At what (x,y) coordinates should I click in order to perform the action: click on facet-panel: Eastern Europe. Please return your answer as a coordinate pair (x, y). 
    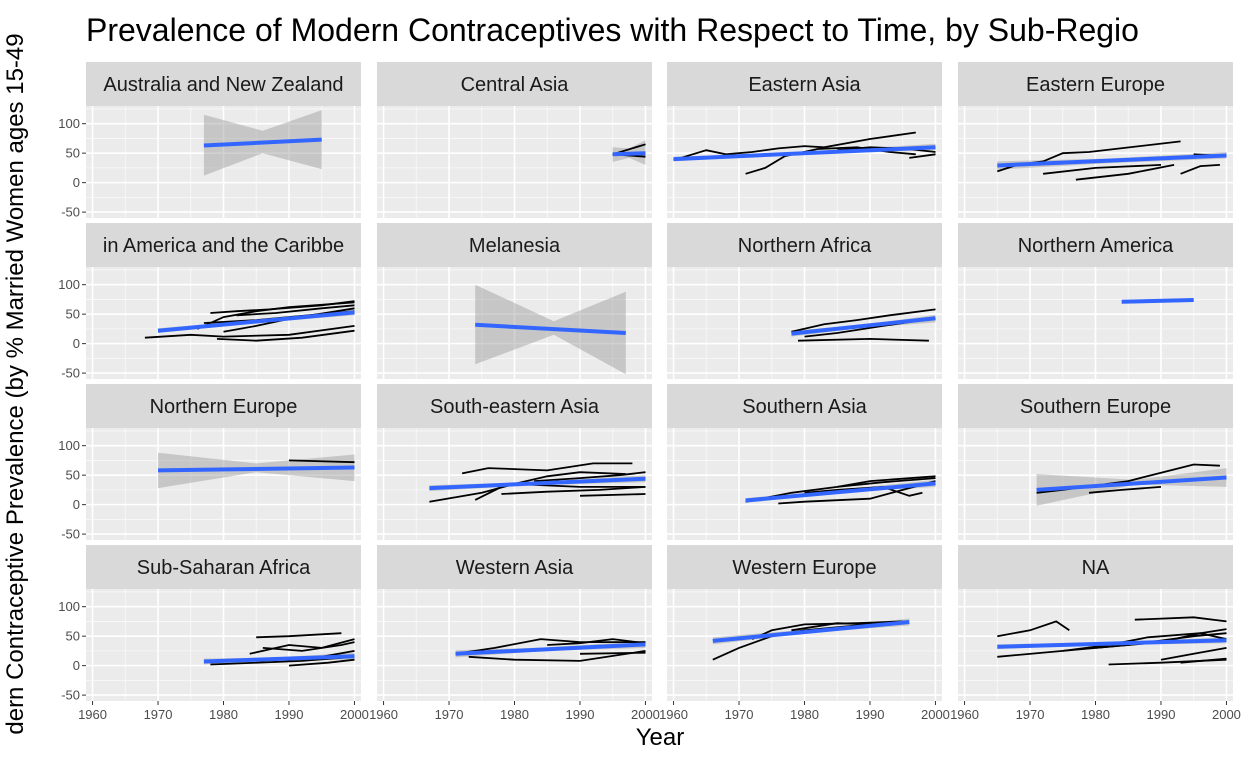
    Looking at the image, I should click on (1095, 140).